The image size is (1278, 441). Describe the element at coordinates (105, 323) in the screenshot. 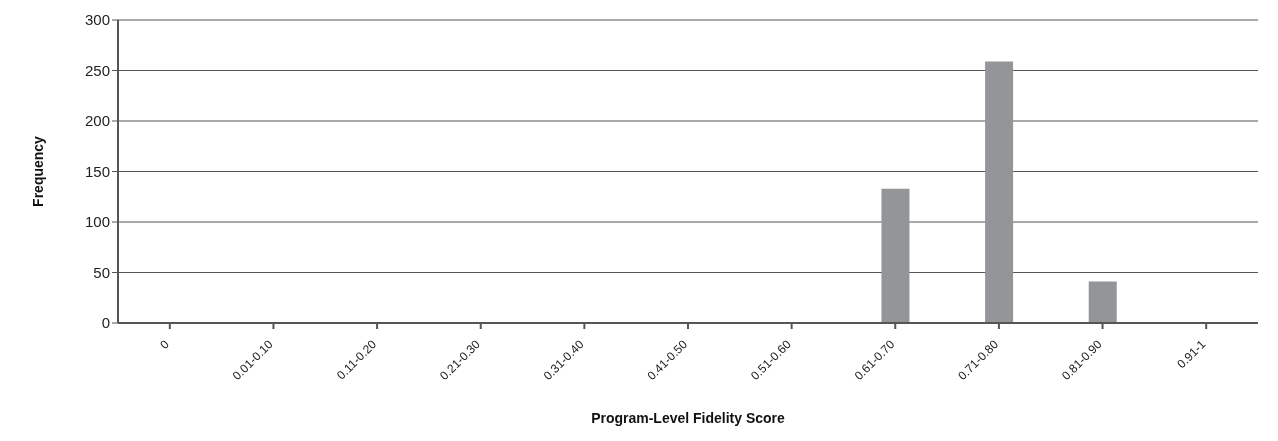

I see `y-tick-label: 0` at that location.